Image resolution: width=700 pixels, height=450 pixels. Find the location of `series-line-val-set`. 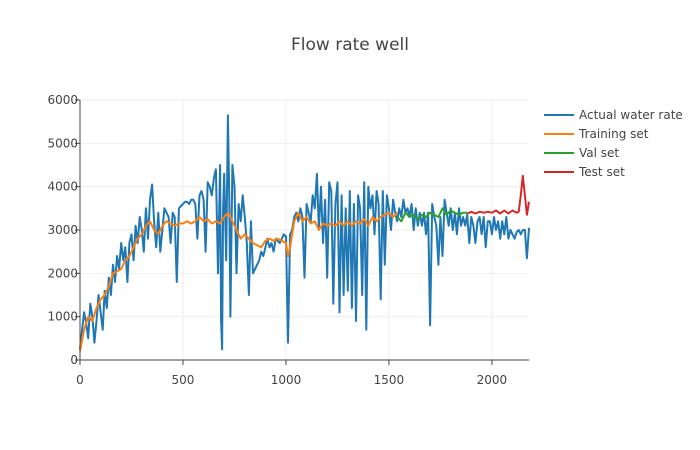

series-line-val-set is located at coordinates (432, 215).